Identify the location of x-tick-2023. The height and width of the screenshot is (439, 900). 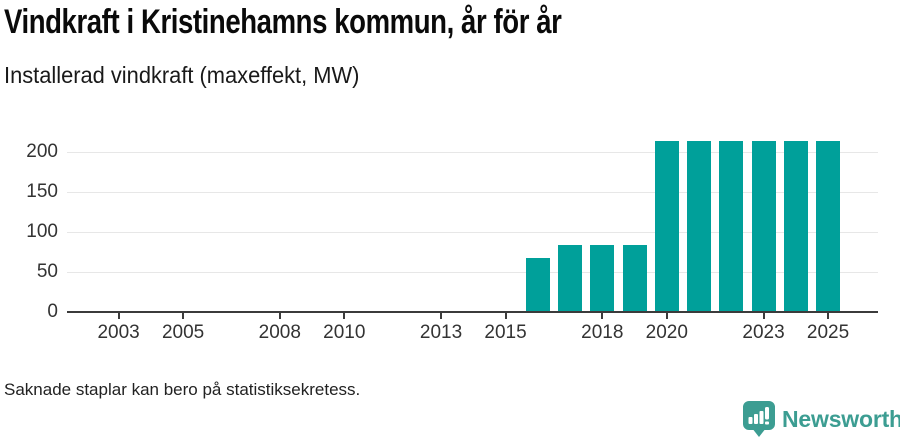
(763, 316).